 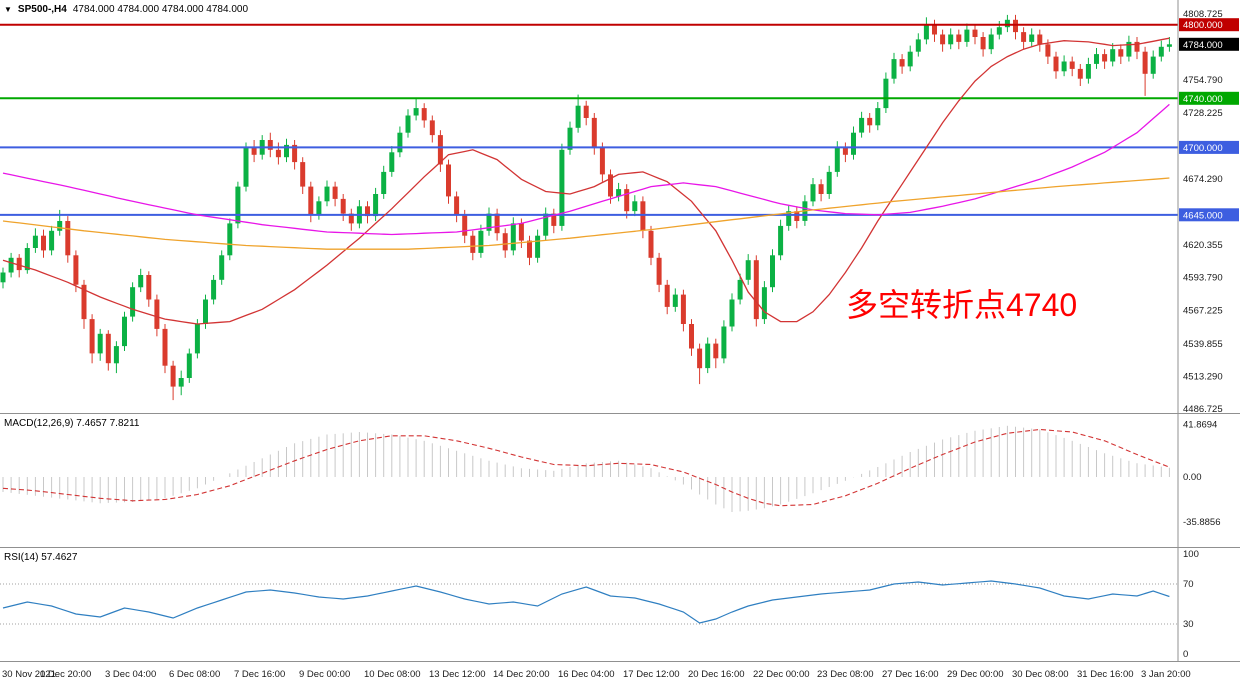 What do you see at coordinates (1191, 554) in the screenshot?
I see `rsi-tick-label: 100` at bounding box center [1191, 554].